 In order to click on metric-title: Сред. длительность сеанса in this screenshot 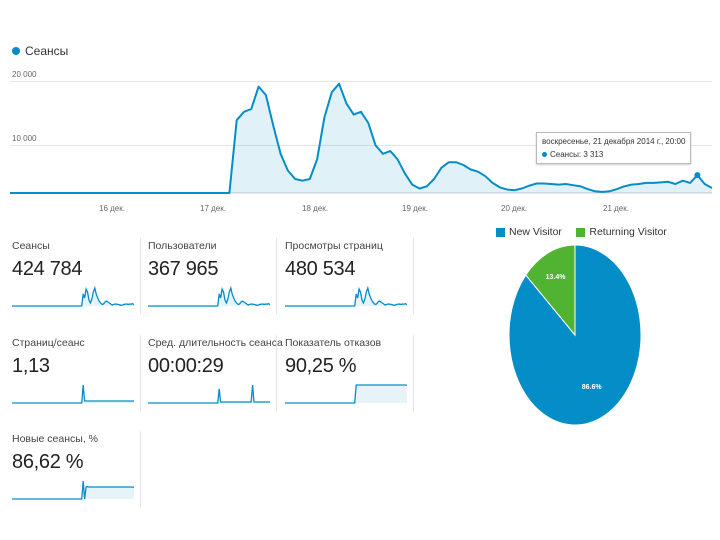, I will do `click(215, 343)`.